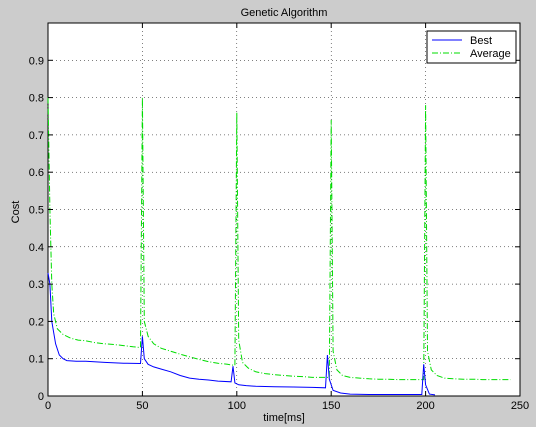 This screenshot has width=536, height=427. Describe the element at coordinates (36, 360) in the screenshot. I see `y-tick-label: 0.1` at that location.